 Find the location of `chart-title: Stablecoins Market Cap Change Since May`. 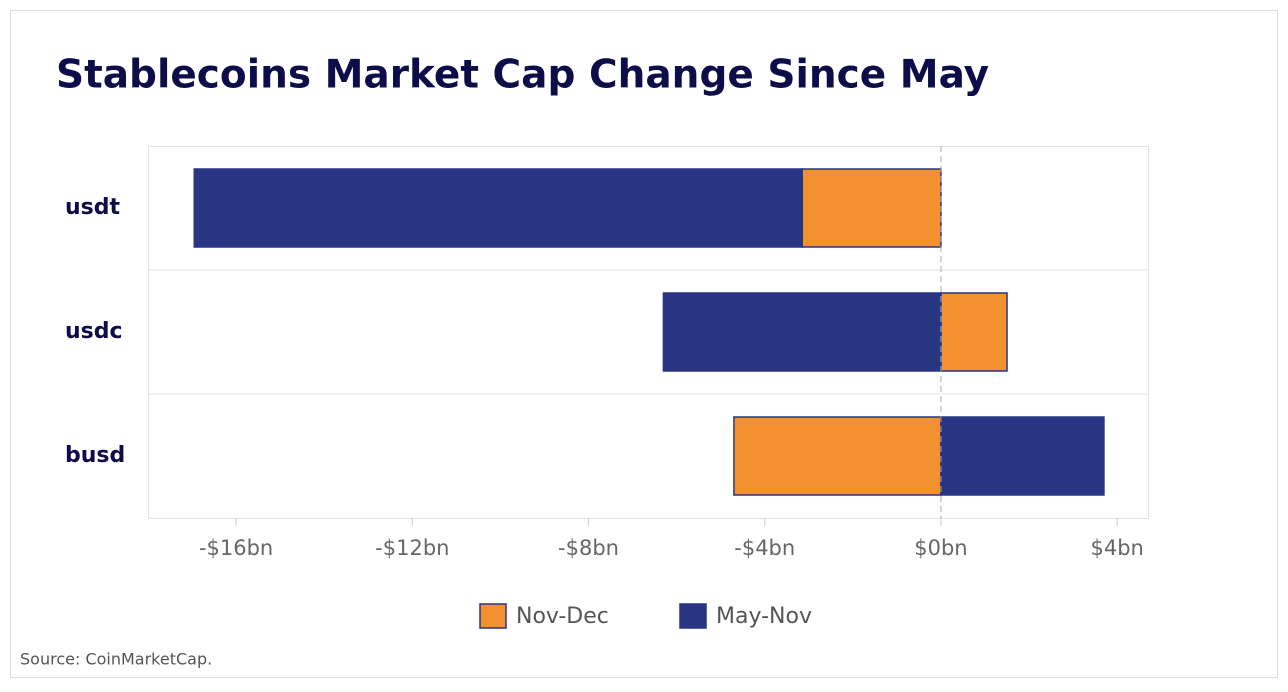

chart-title: Stablecoins Market Cap Change Since May is located at coordinates (522, 75).